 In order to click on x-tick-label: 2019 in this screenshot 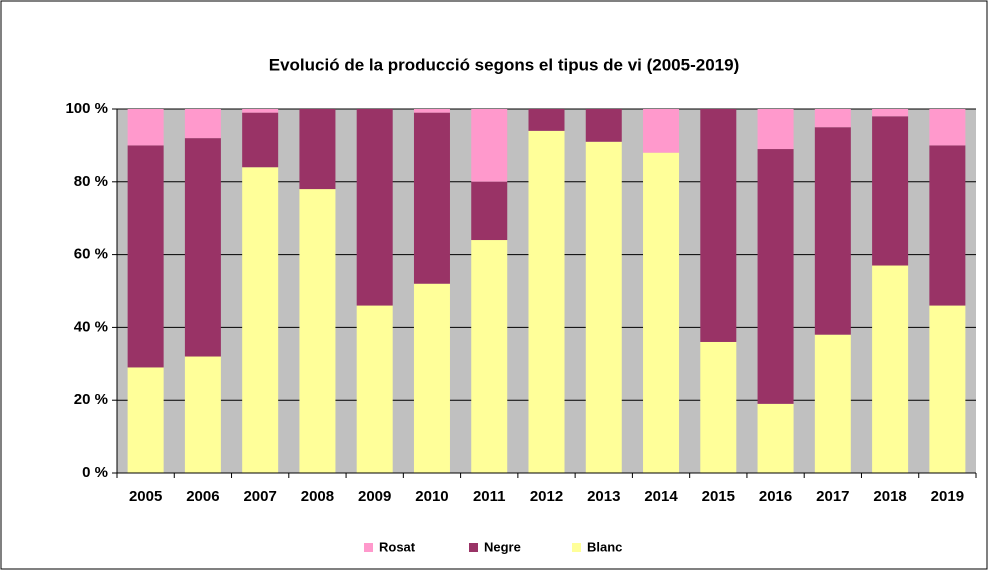, I will do `click(947, 496)`.